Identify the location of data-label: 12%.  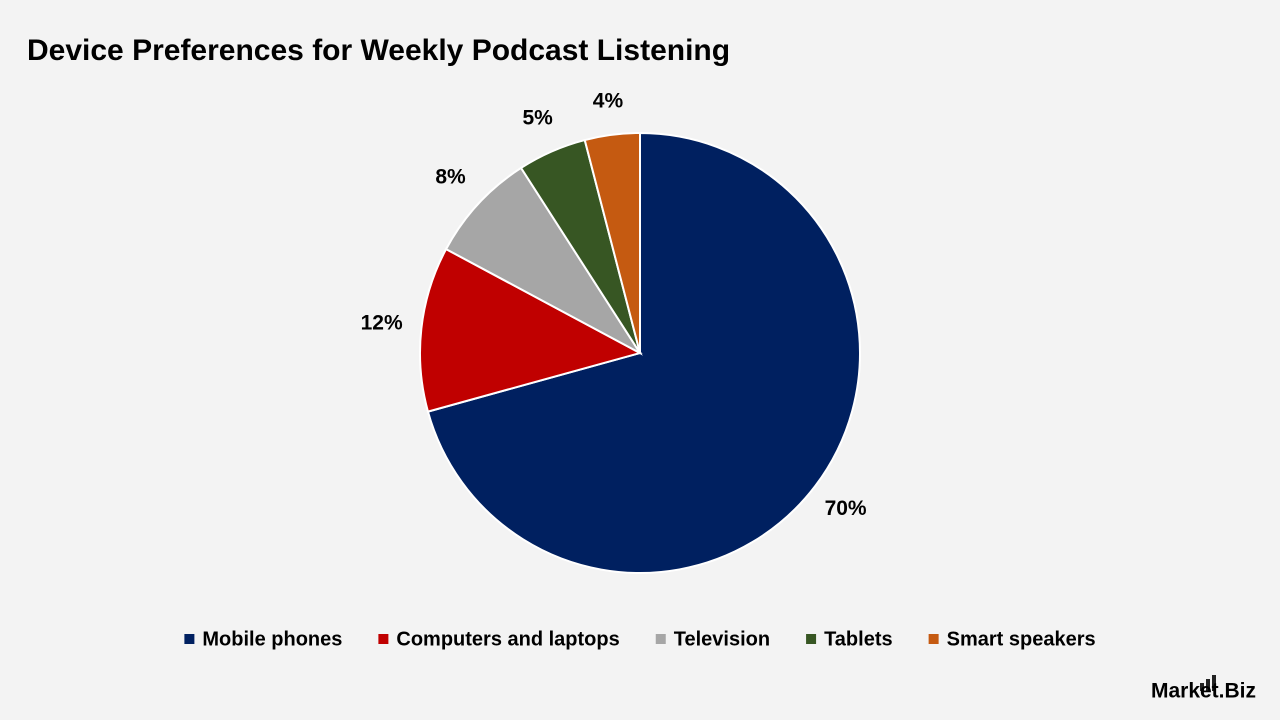
(382, 323).